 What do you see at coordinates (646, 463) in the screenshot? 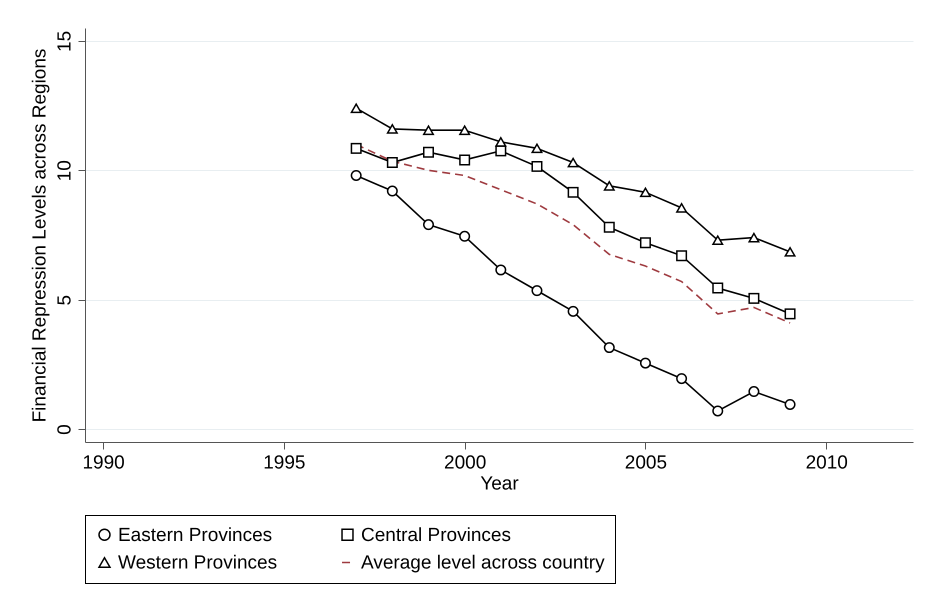
I see `x-tick-label: 2005` at bounding box center [646, 463].